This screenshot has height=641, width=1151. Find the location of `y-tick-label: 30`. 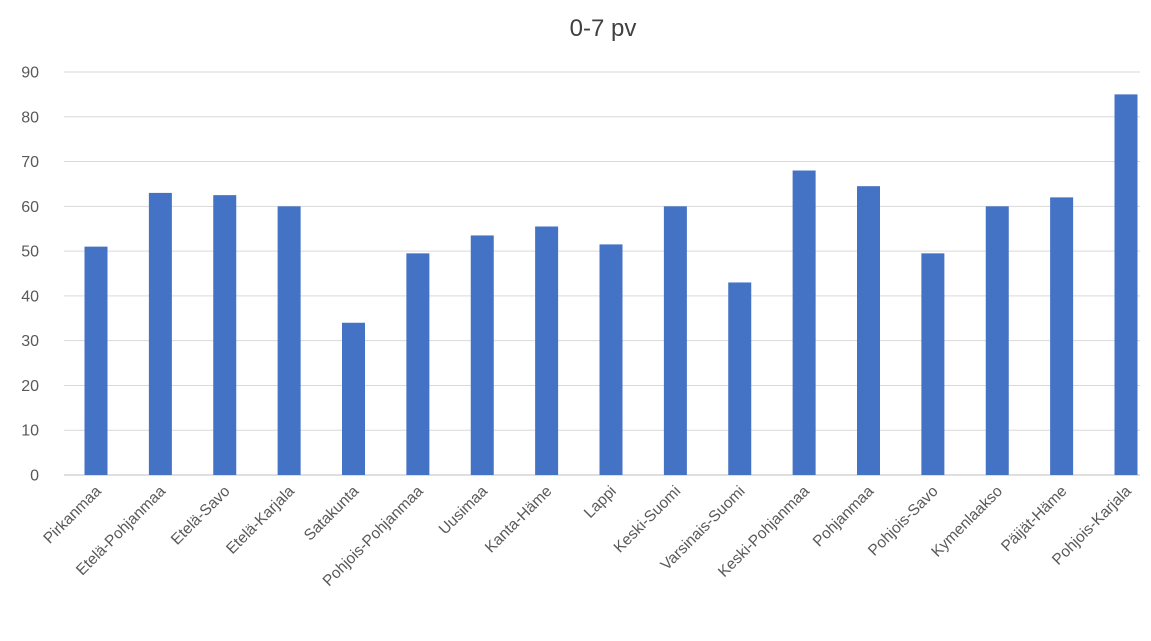

y-tick-label: 30 is located at coordinates (30, 341).